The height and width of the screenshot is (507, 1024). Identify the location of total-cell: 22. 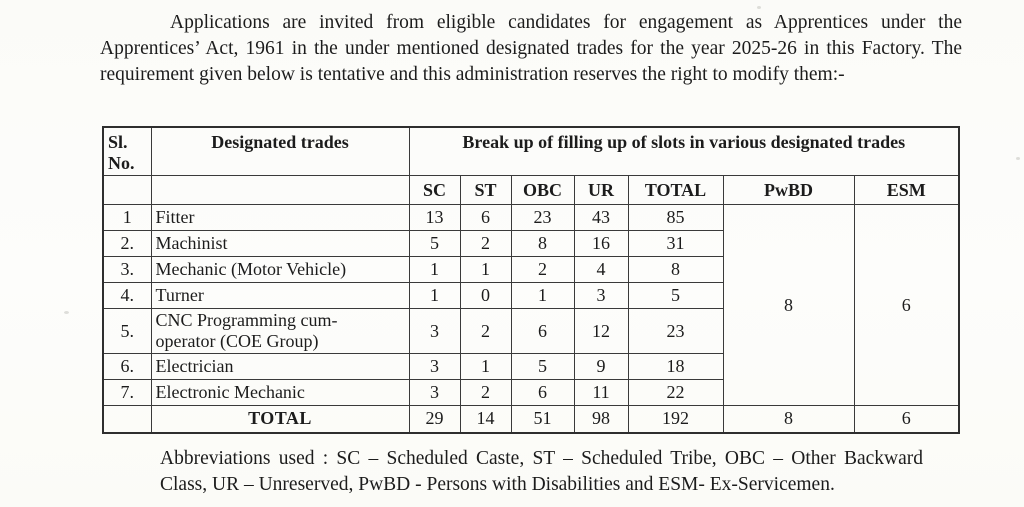
(675, 392).